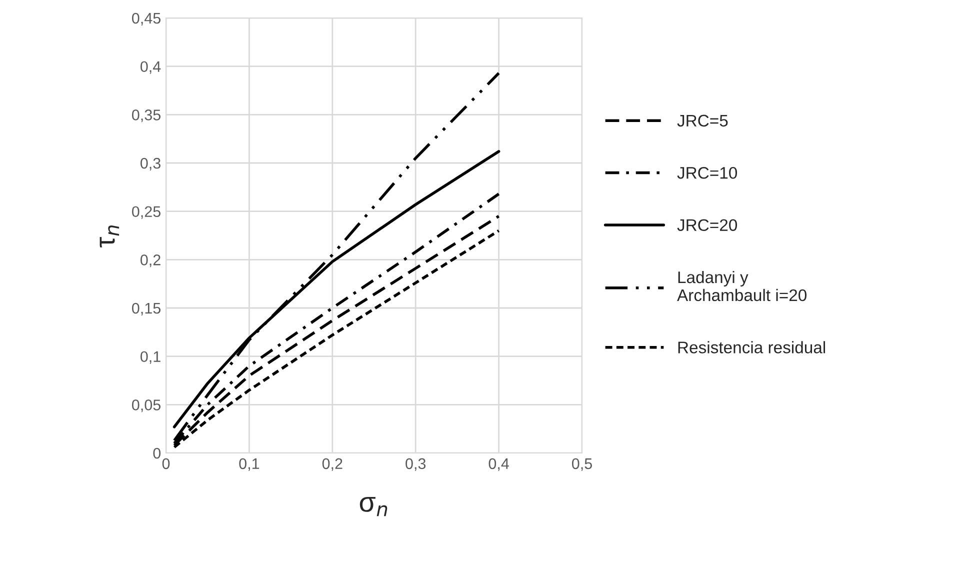  What do you see at coordinates (146, 406) in the screenshot?
I see `y-tick-label: 0,05` at bounding box center [146, 406].